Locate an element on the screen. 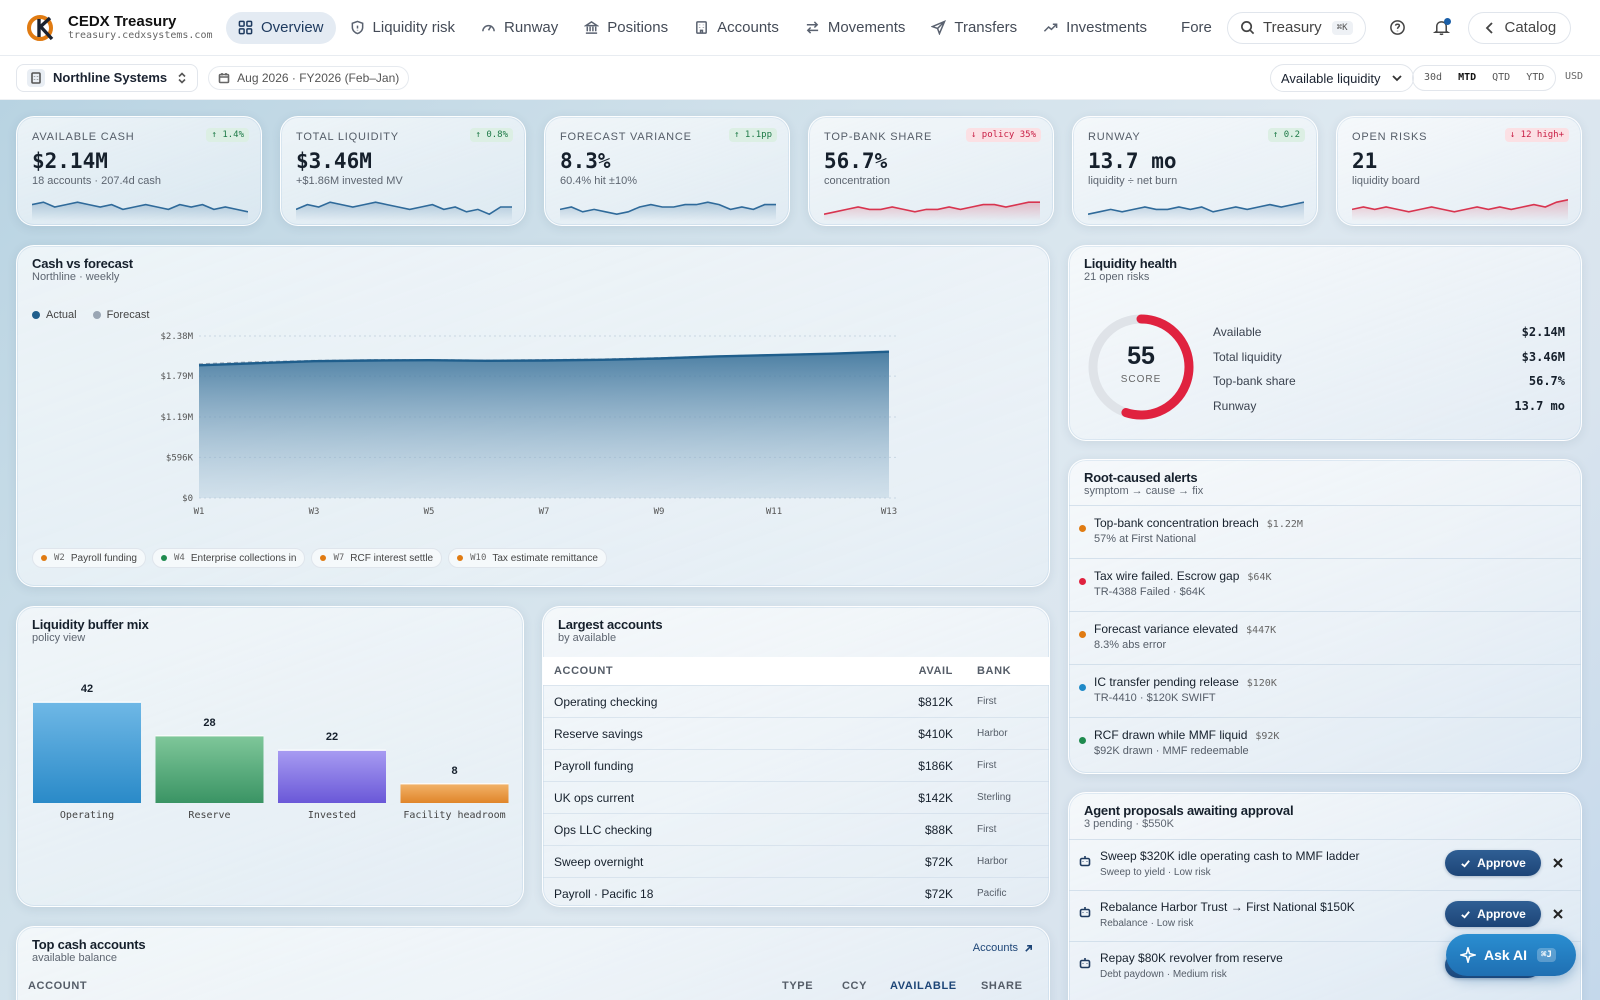  kpi-delta-badge: ↓ 12 high+ is located at coordinates (1536, 135).